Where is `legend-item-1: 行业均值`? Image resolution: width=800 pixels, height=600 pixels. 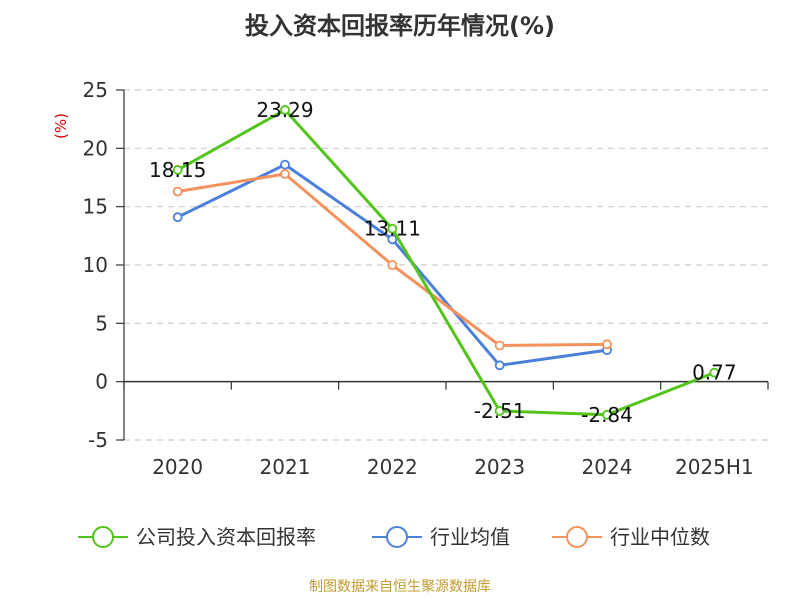 legend-item-1: 行业均值 is located at coordinates (441, 537).